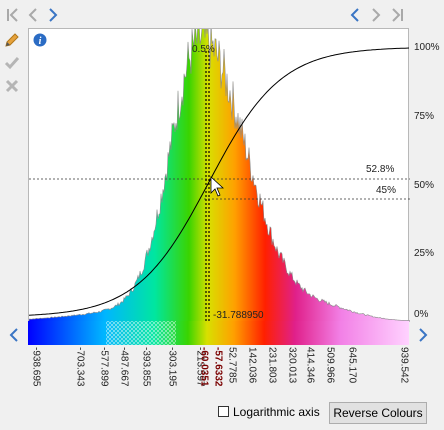 Image resolution: width=444 pixels, height=430 pixels. What do you see at coordinates (12, 40) in the screenshot?
I see `pencil-icon` at bounding box center [12, 40].